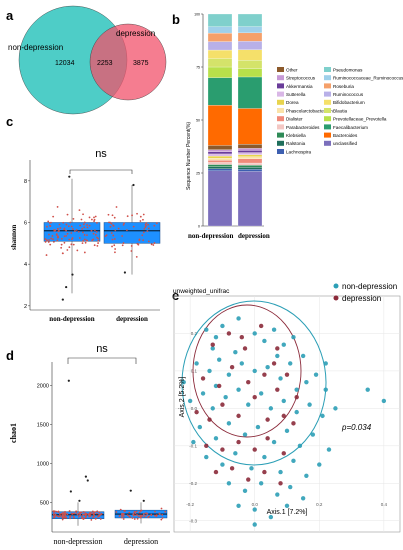 The height and width of the screenshot is (550, 403). What do you see at coordinates (220, 198) in the screenshot?
I see `bar-segment-unclassified` at bounding box center [220, 198].